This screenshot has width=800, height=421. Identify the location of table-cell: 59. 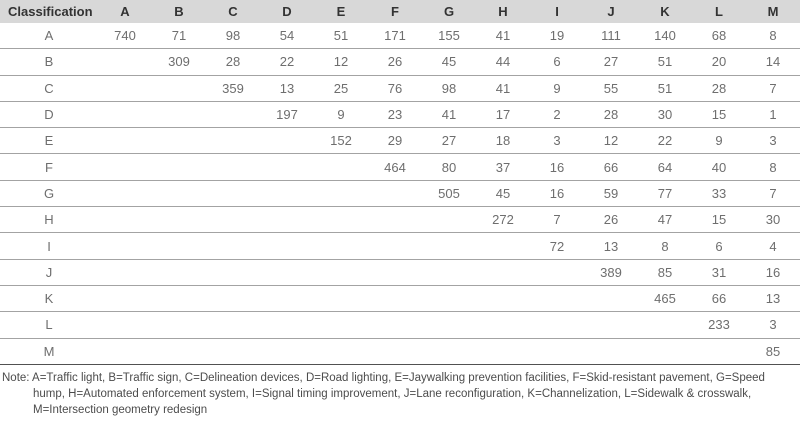
(611, 194).